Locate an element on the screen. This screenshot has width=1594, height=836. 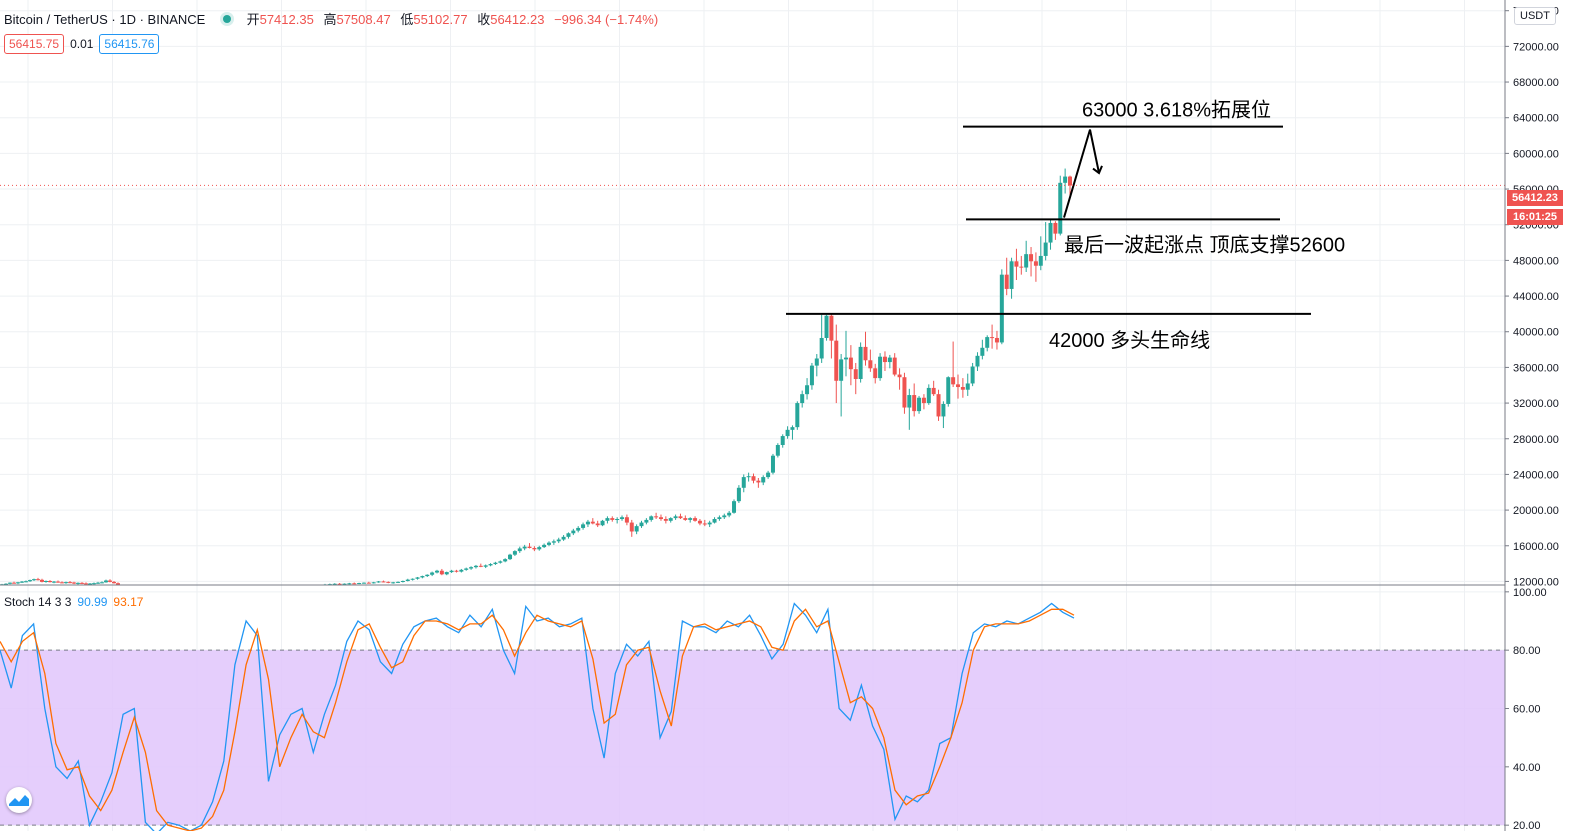
level-label: 63000 3.618%拓展位 is located at coordinates (1176, 110).